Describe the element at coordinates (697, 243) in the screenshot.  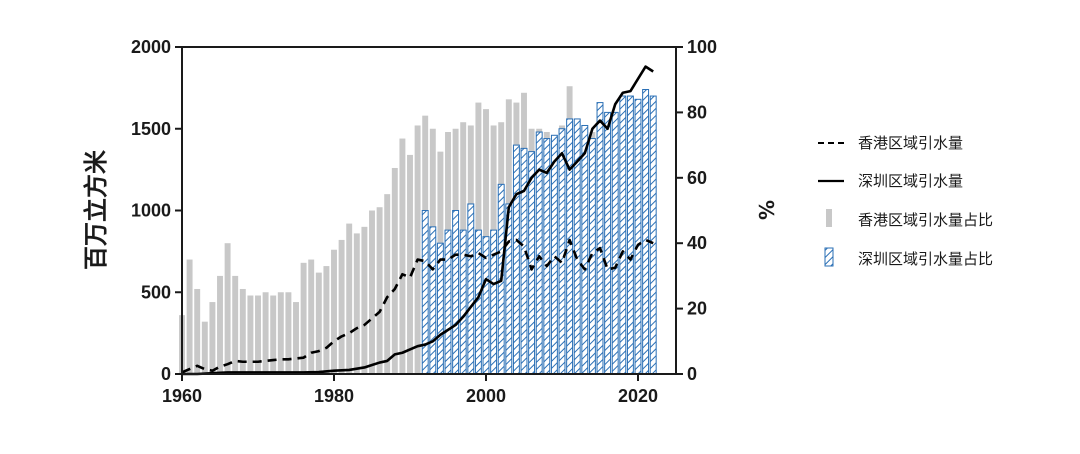
I see `right-tick-label: 40` at that location.